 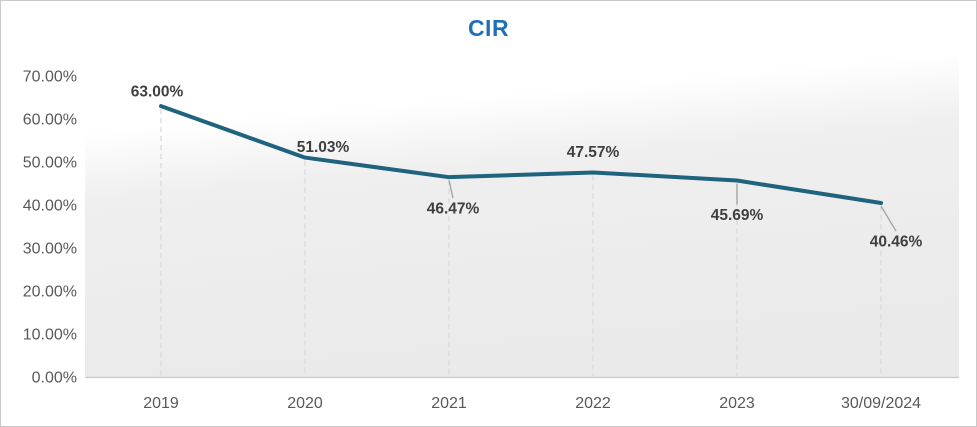 I want to click on x-axis-tick-label: 30/09/2024, so click(x=881, y=403).